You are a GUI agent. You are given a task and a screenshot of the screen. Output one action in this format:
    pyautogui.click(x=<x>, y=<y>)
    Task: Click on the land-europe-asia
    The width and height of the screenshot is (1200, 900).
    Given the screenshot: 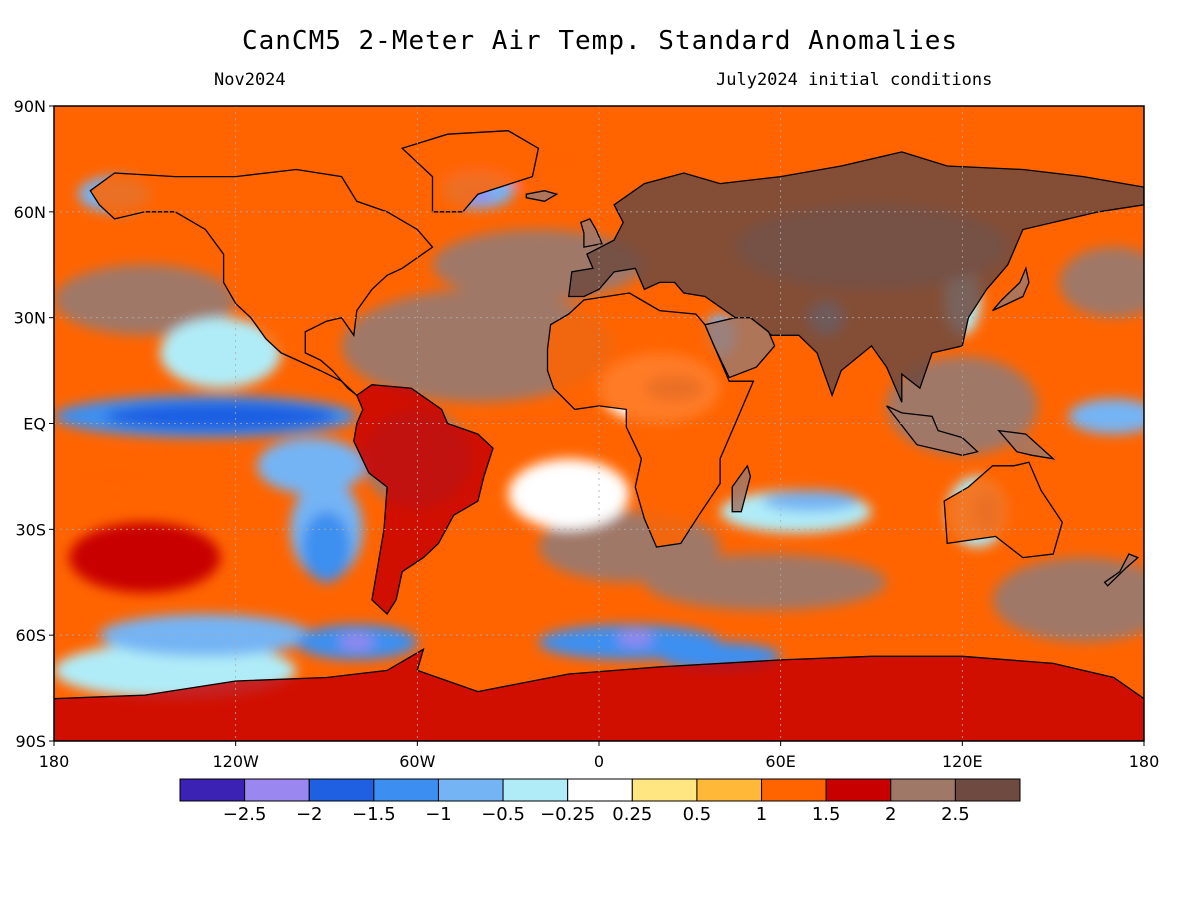 What is the action you would take?
    pyautogui.click(x=855, y=277)
    